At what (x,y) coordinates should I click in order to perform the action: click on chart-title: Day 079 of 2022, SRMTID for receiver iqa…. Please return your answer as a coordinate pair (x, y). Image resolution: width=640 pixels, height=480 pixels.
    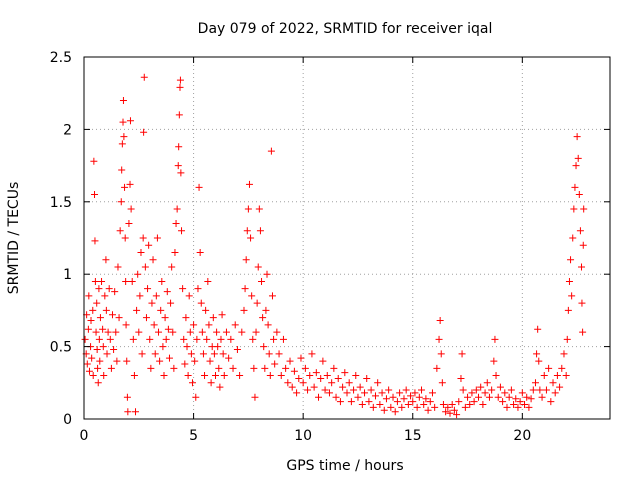
    Looking at the image, I should click on (345, 29).